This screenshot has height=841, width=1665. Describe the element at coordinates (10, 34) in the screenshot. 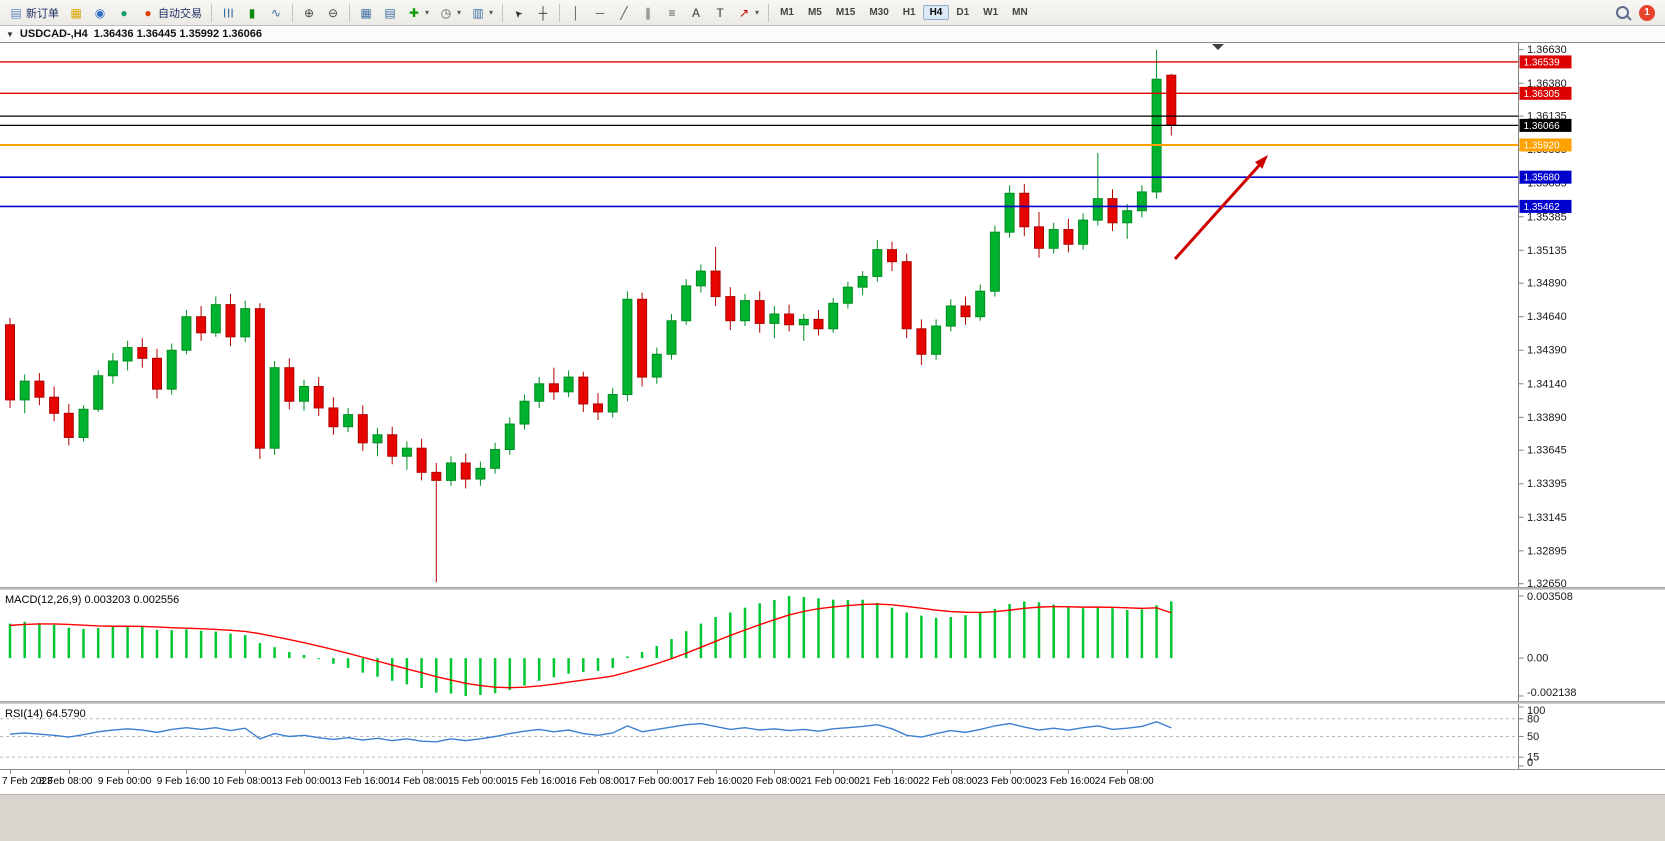

I see `collapse-trade-panel-arrow: ▼` at that location.